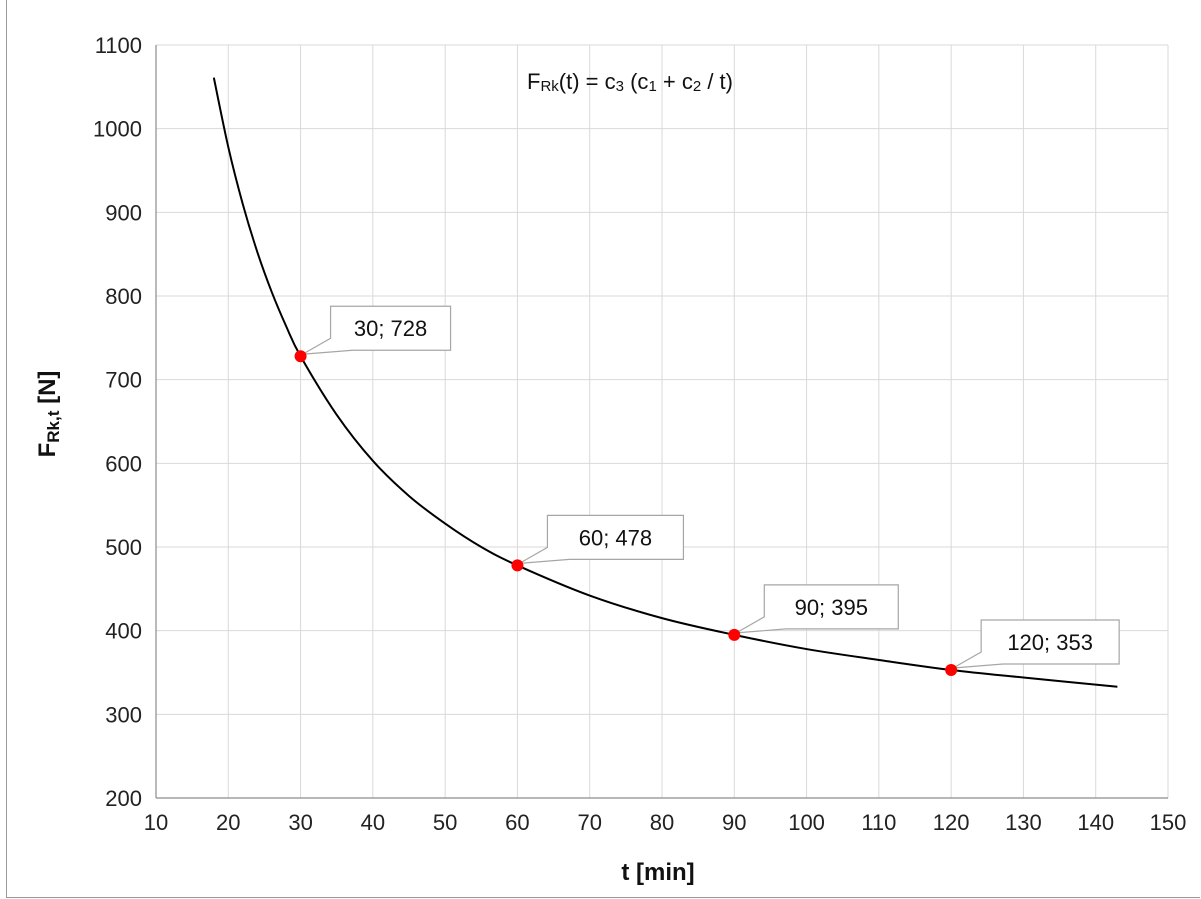  What do you see at coordinates (53, 426) in the screenshot?
I see `y-axis-title-sub: Rk,t` at bounding box center [53, 426].